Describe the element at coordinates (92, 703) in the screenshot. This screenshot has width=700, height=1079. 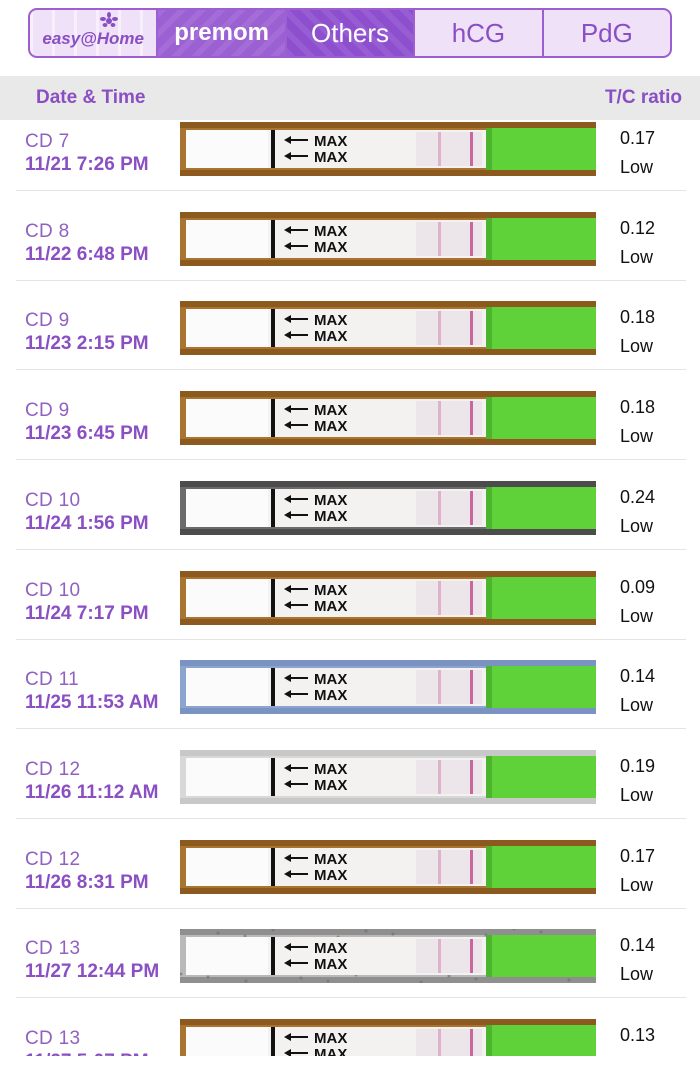
I see `datetime-label: 11/25 11:53 AM` at that location.